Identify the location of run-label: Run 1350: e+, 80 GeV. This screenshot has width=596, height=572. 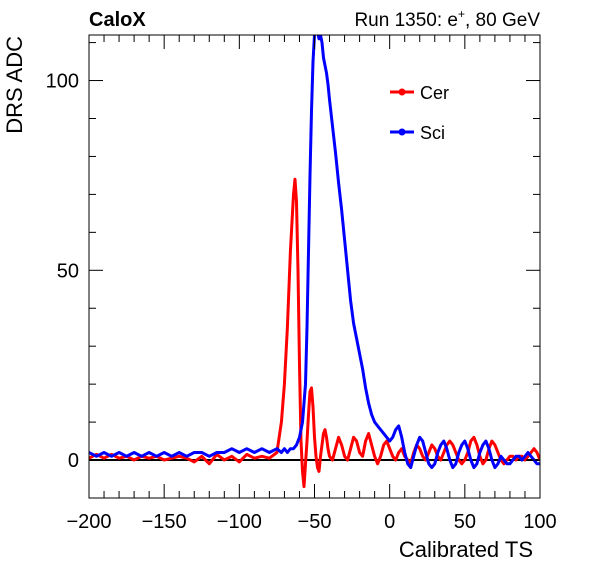
(447, 19).